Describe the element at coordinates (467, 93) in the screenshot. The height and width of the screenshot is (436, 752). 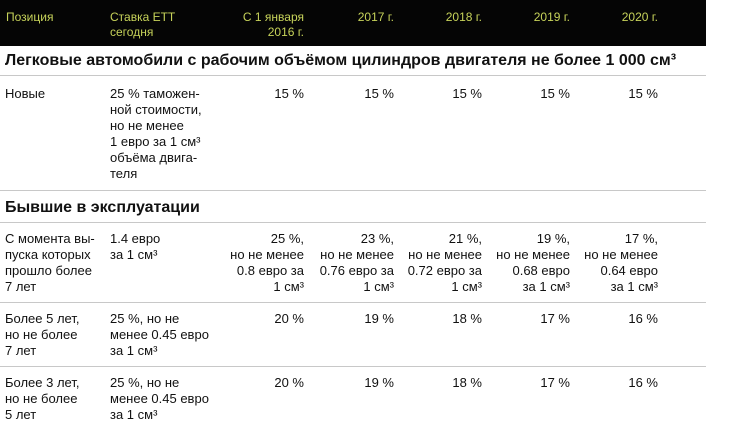
I see `row-2018: 15 %` at that location.